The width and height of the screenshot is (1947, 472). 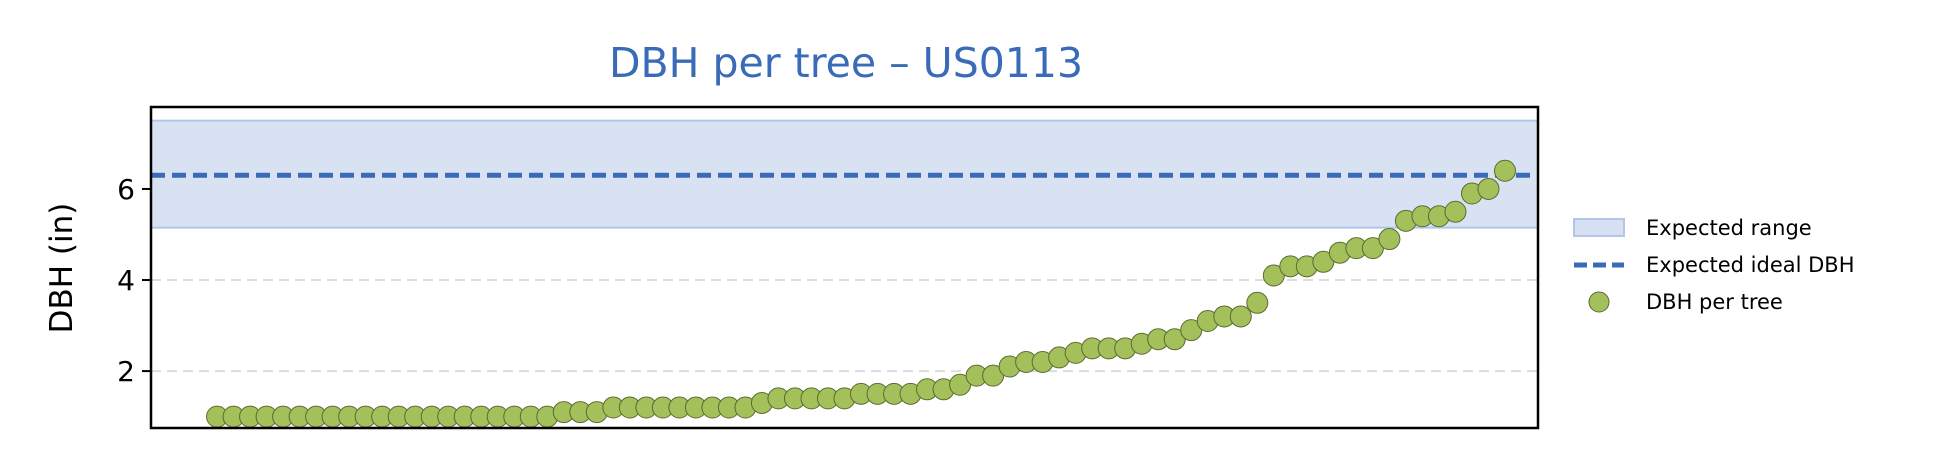 What do you see at coordinates (1714, 302) in the screenshot?
I see `legend-points-label: DBH per tree` at bounding box center [1714, 302].